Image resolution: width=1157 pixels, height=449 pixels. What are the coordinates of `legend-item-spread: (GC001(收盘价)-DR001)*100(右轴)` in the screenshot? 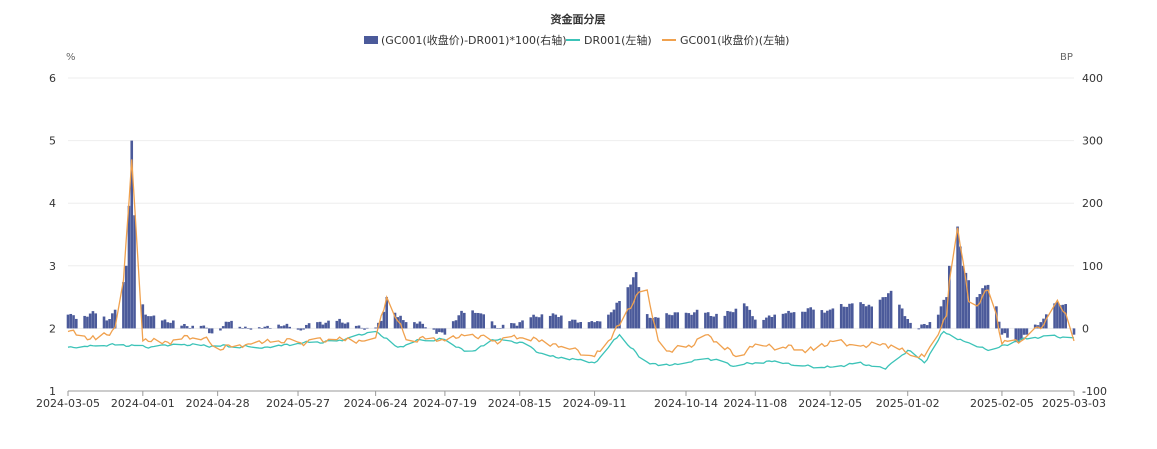 It's located at (465, 40).